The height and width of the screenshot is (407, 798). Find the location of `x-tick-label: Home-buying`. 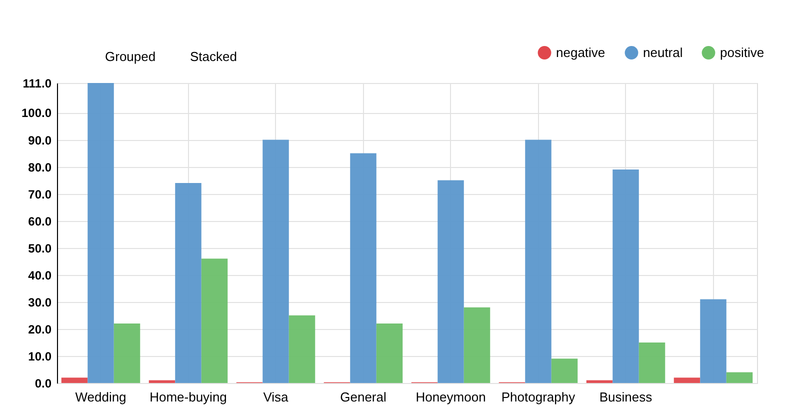

x-tick-label: Home-buying is located at coordinates (188, 397).